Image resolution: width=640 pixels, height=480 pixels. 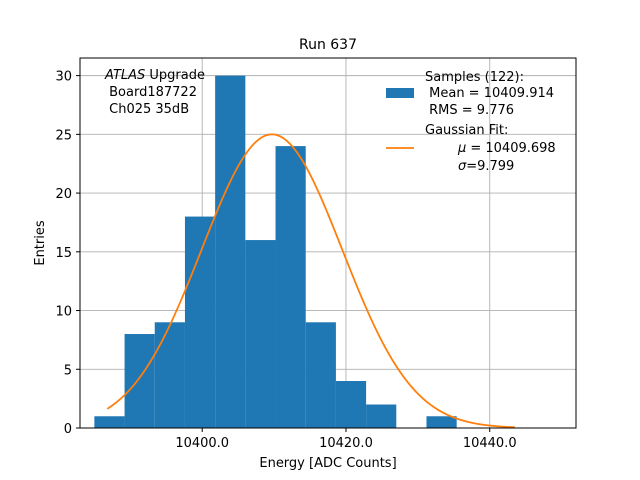 What do you see at coordinates (489, 93) in the screenshot?
I see `legend-samples-mean: Mean = 10409.914` at bounding box center [489, 93].